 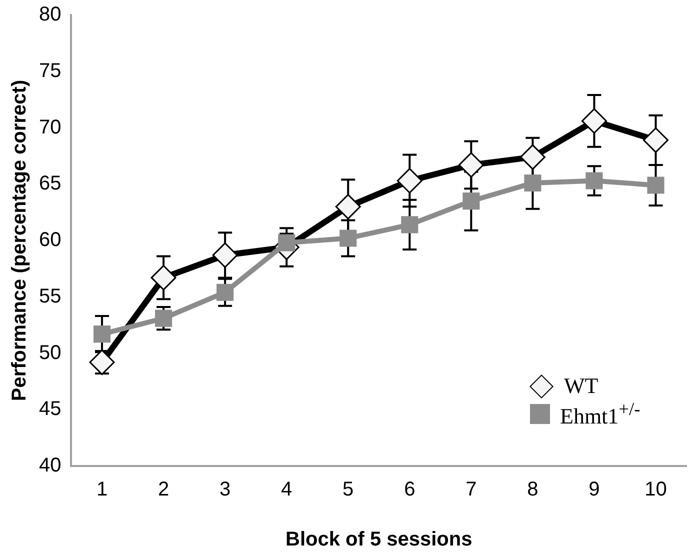 I want to click on y-tick-label: 80, so click(x=50, y=15).